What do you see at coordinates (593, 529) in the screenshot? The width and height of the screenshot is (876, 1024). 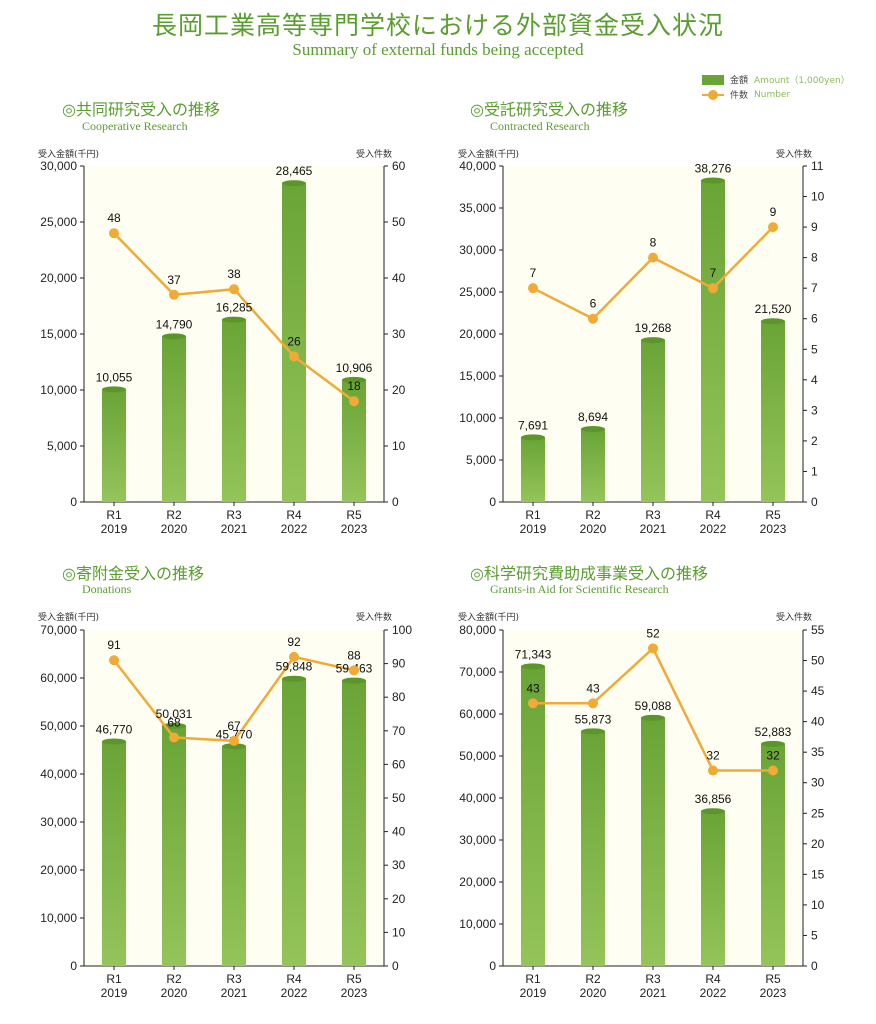 I see `x-tick-year-label: 2020` at bounding box center [593, 529].